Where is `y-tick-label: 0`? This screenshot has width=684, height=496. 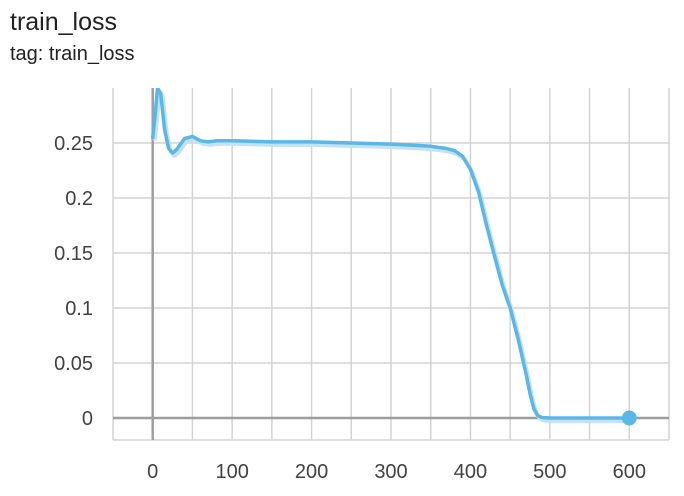
y-tick-label: 0 is located at coordinates (87, 419).